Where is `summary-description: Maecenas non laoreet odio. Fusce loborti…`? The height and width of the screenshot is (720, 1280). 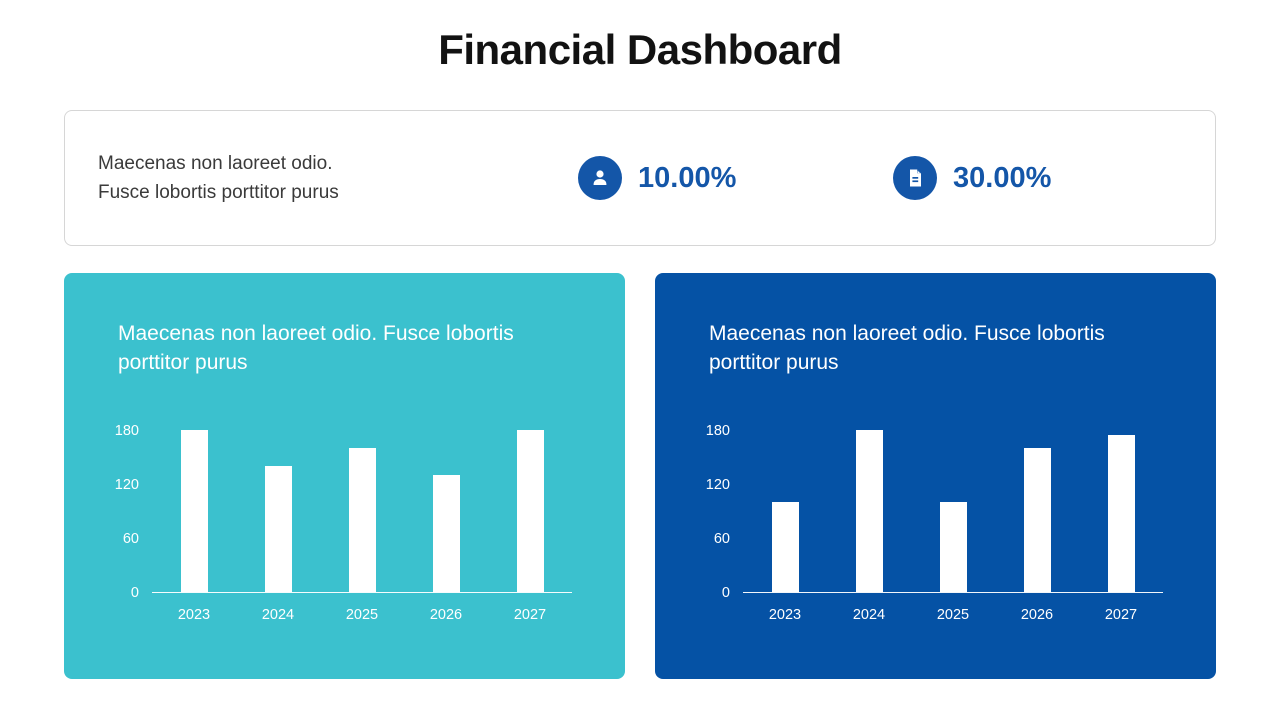
summary-description: Maecenas non laoreet odio. Fusce loborti… is located at coordinates (218, 178).